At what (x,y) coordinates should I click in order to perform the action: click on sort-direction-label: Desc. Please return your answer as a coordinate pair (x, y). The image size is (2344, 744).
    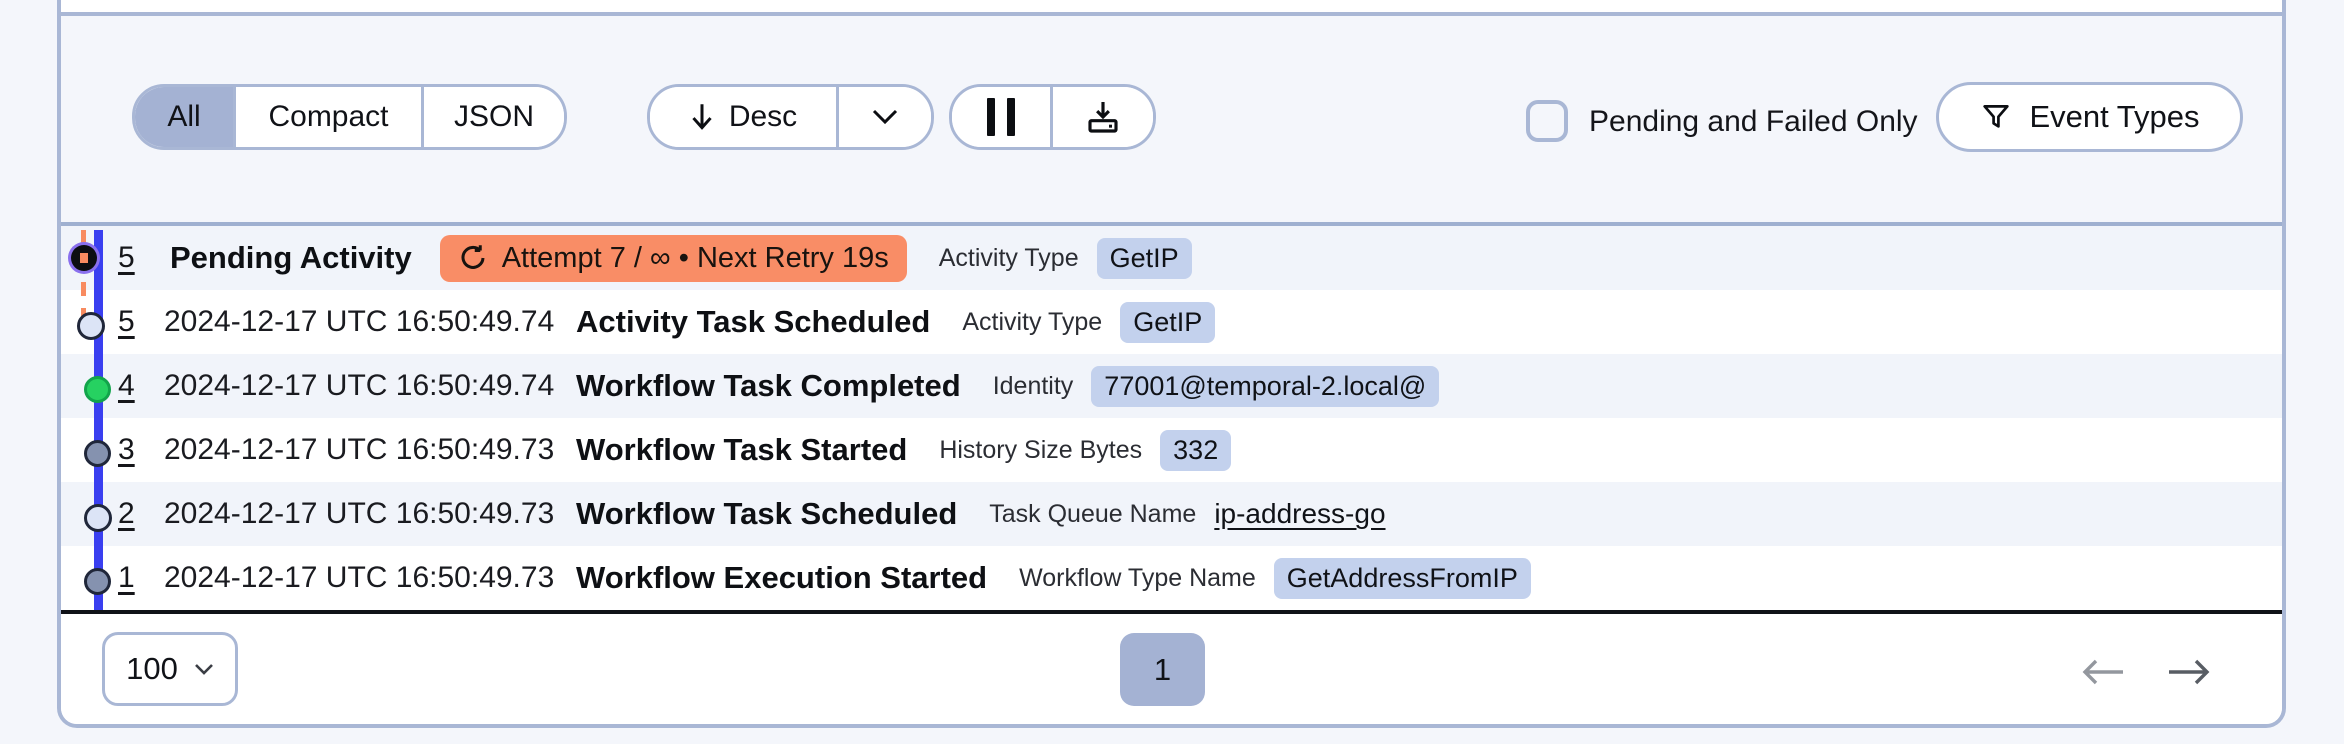
    Looking at the image, I should click on (763, 116).